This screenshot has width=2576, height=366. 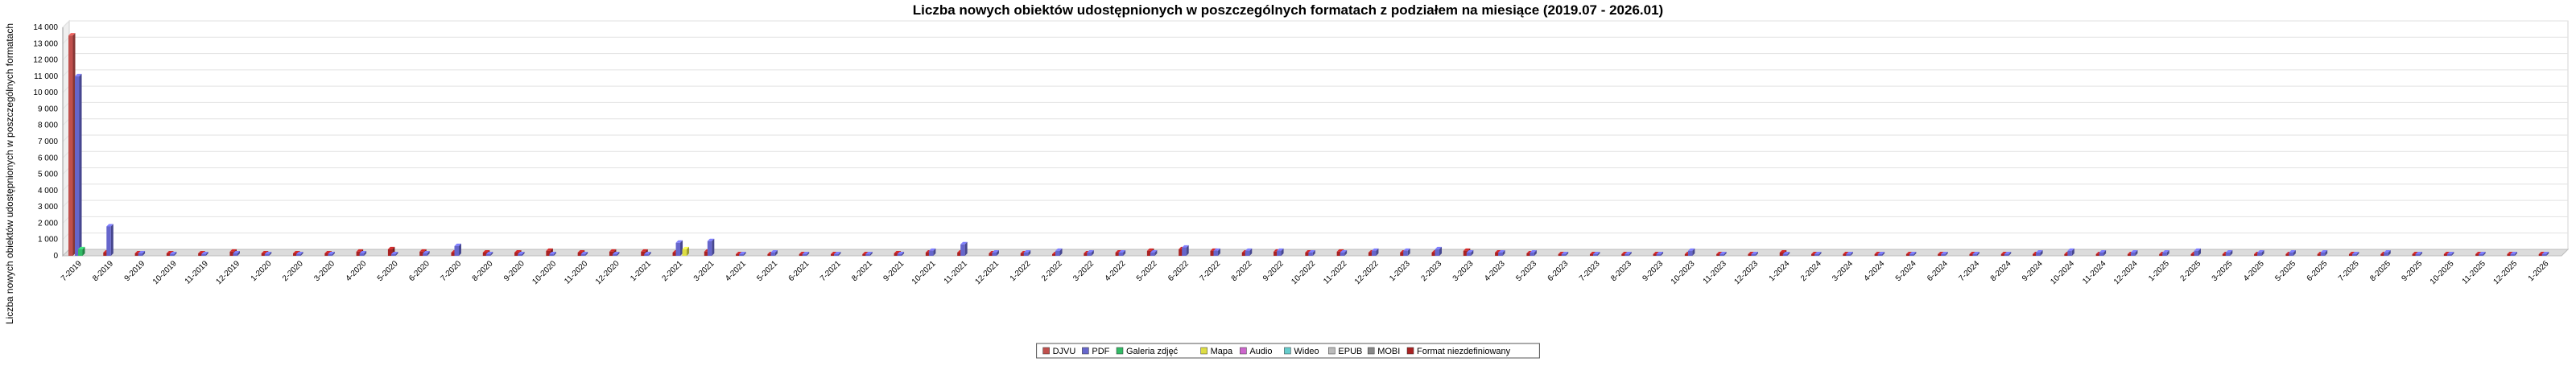 What do you see at coordinates (2285, 271) in the screenshot?
I see `x-tick-label: 5-2025` at bounding box center [2285, 271].